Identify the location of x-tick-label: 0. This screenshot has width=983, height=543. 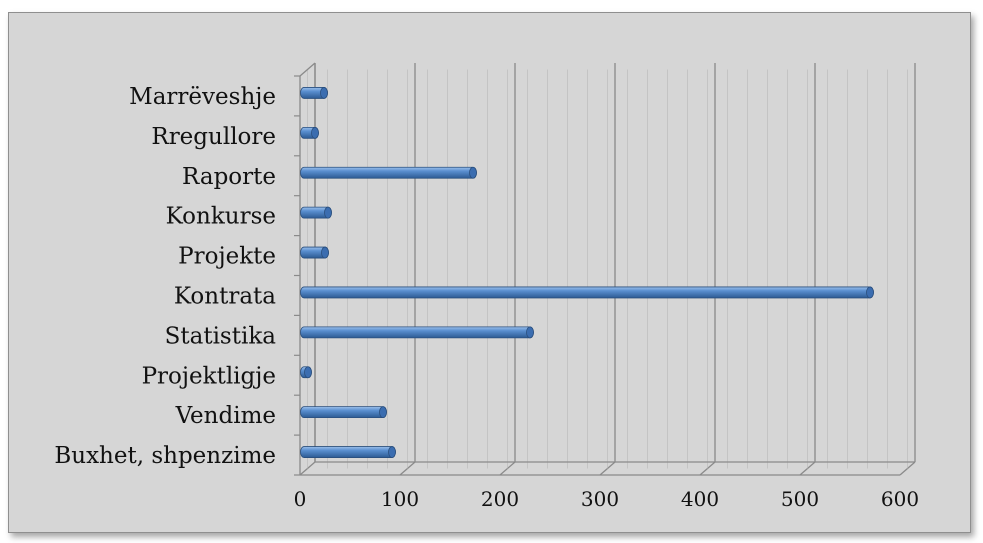
(300, 499).